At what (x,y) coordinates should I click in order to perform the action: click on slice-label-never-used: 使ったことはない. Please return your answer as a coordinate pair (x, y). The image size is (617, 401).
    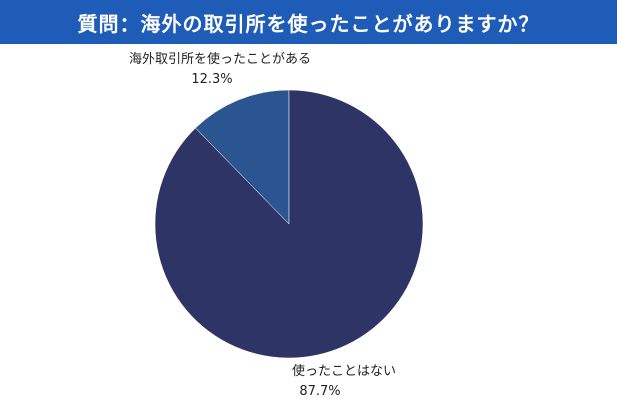
    Looking at the image, I should click on (344, 371).